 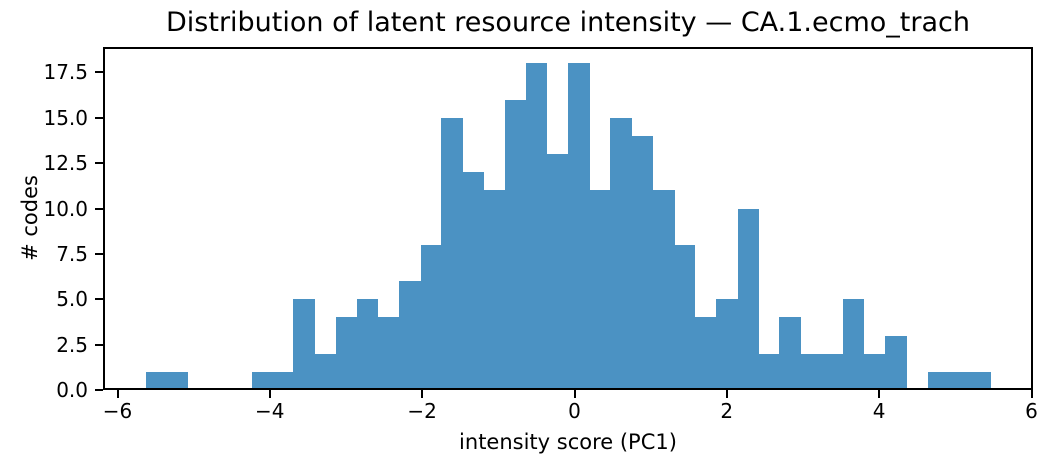 I want to click on x-tick-label: 6, so click(x=1031, y=411).